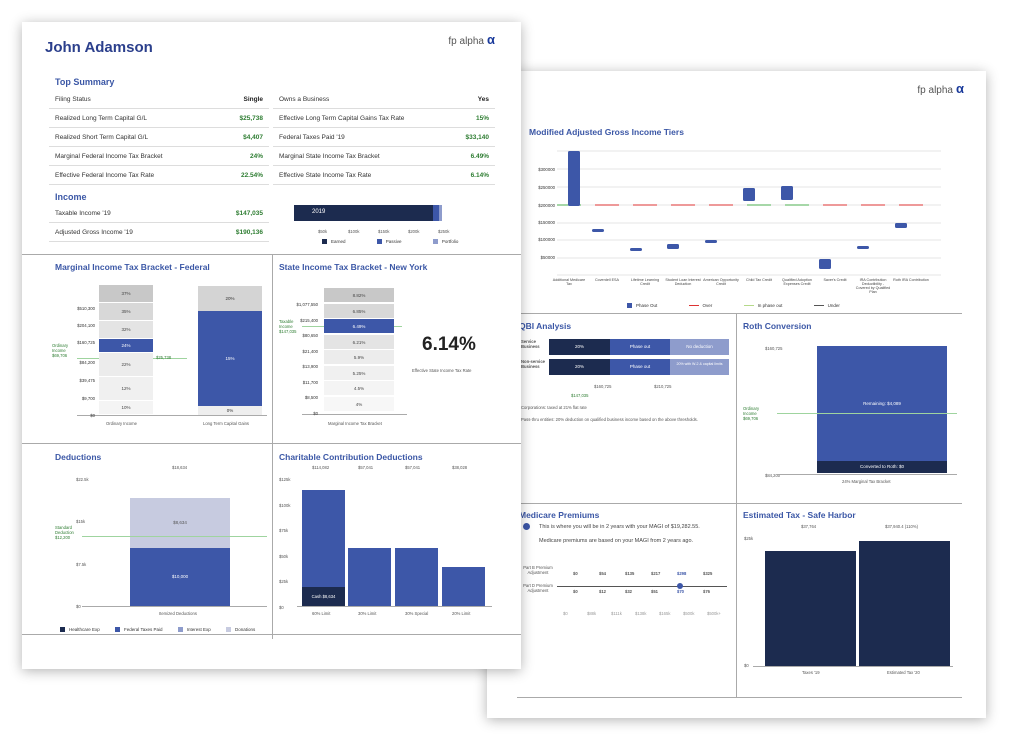 The width and height of the screenshot is (1024, 756). I want to click on magi-ylabel: $300000, so click(546, 169).